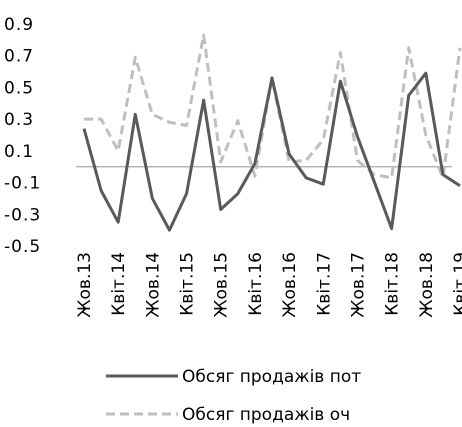 The width and height of the screenshot is (462, 427). I want to click on x-tick-label: Квіт.15, so click(188, 284).